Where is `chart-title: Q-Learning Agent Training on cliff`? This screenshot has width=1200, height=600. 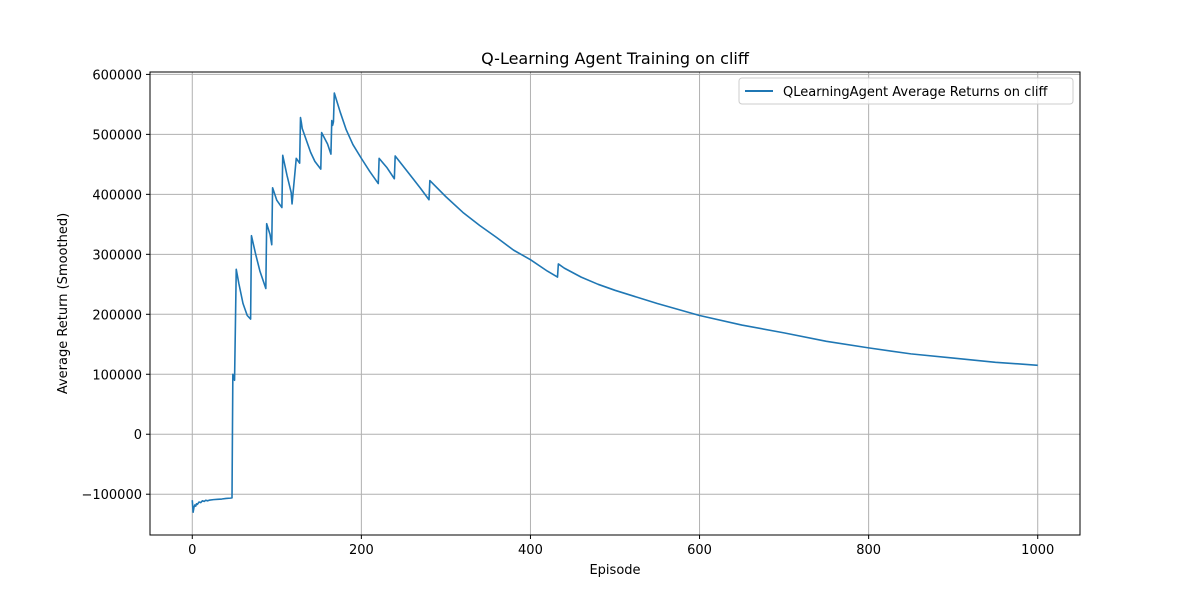
chart-title: Q-Learning Agent Training on cliff is located at coordinates (615, 58).